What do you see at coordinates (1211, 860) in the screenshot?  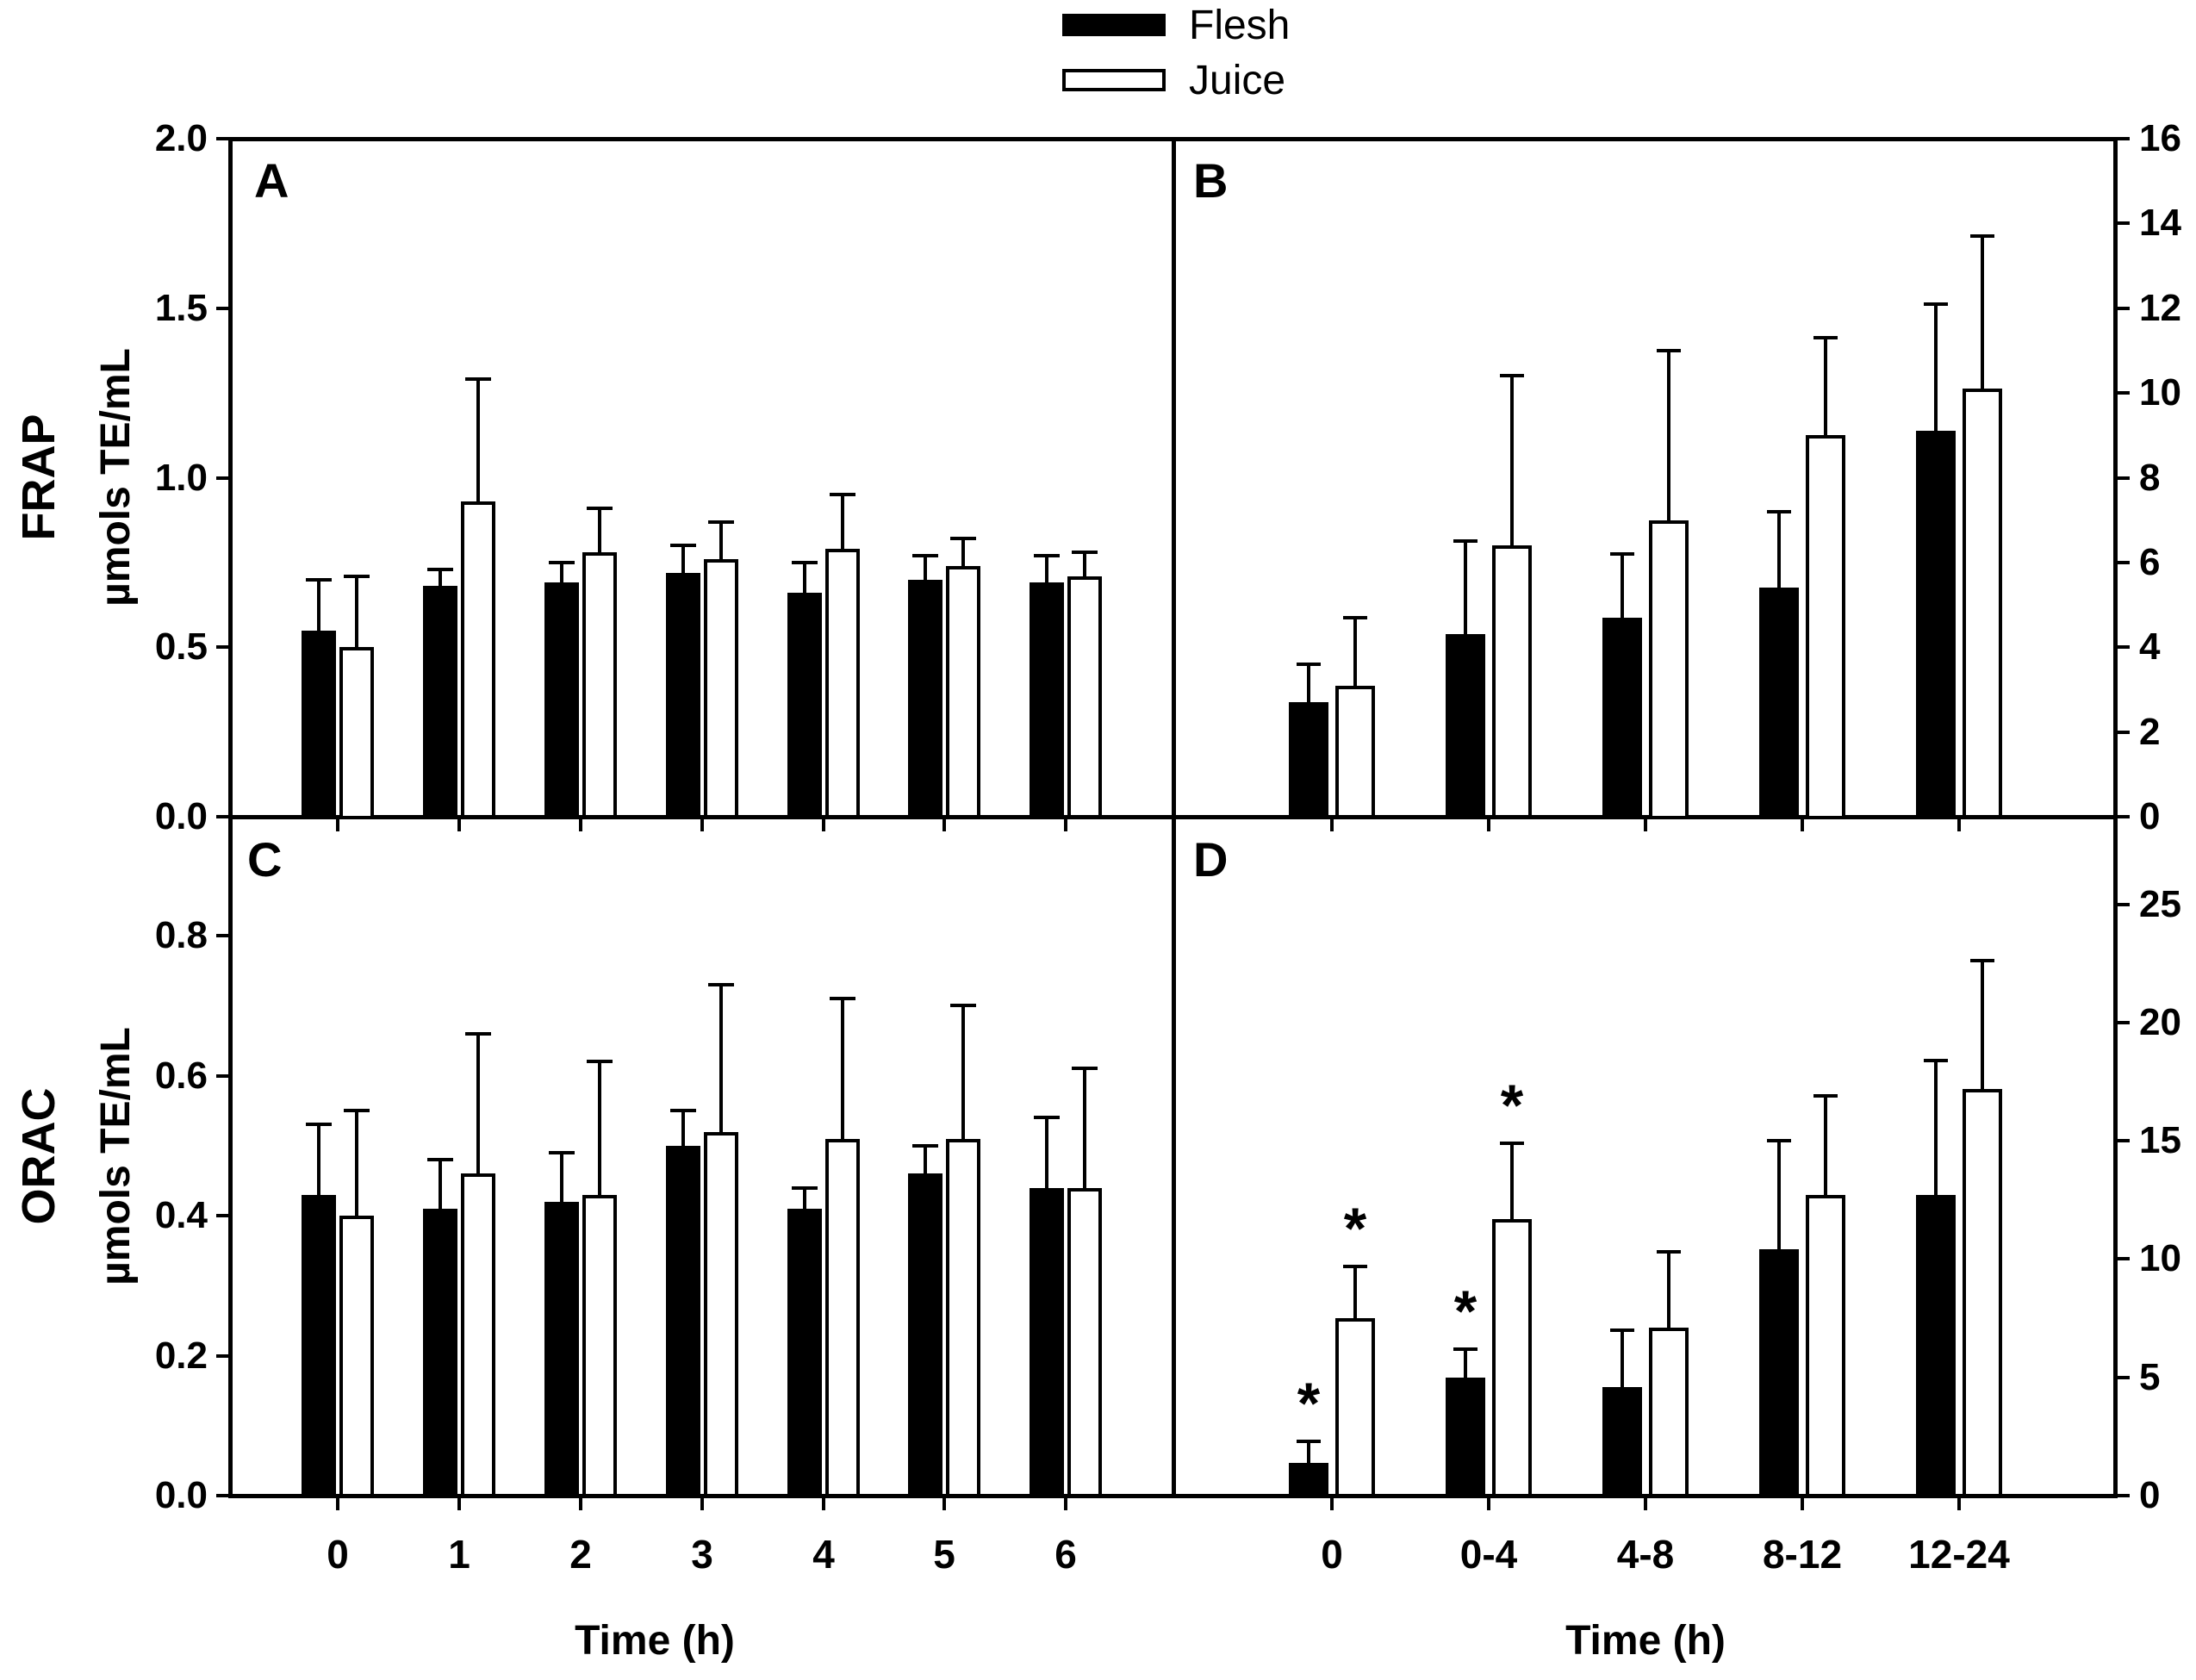 I see `panel-d-letter: D` at bounding box center [1211, 860].